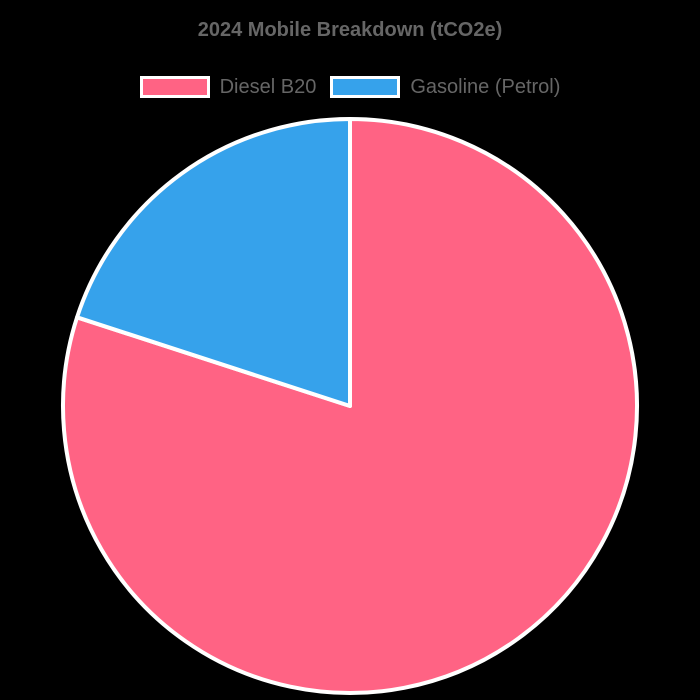 The height and width of the screenshot is (700, 700). Describe the element at coordinates (268, 87) in the screenshot. I see `legend-label-diesel-b20: Diesel B20` at that location.